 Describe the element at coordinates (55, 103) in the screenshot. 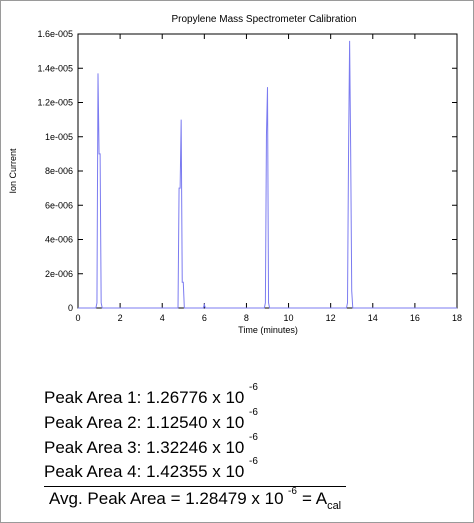

I see `y-tick-label: 1.2e-005` at that location.